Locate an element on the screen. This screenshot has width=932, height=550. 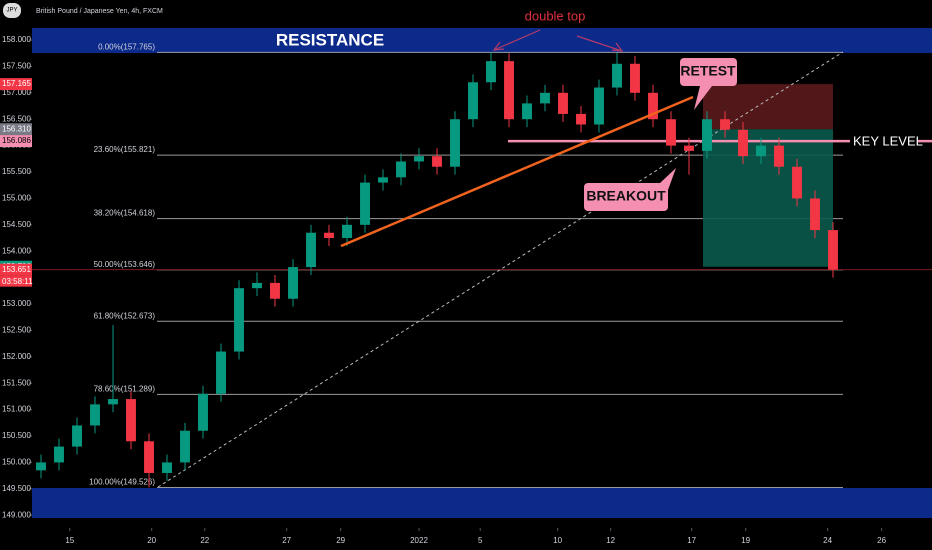
x-tick-label: 27 is located at coordinates (286, 540).